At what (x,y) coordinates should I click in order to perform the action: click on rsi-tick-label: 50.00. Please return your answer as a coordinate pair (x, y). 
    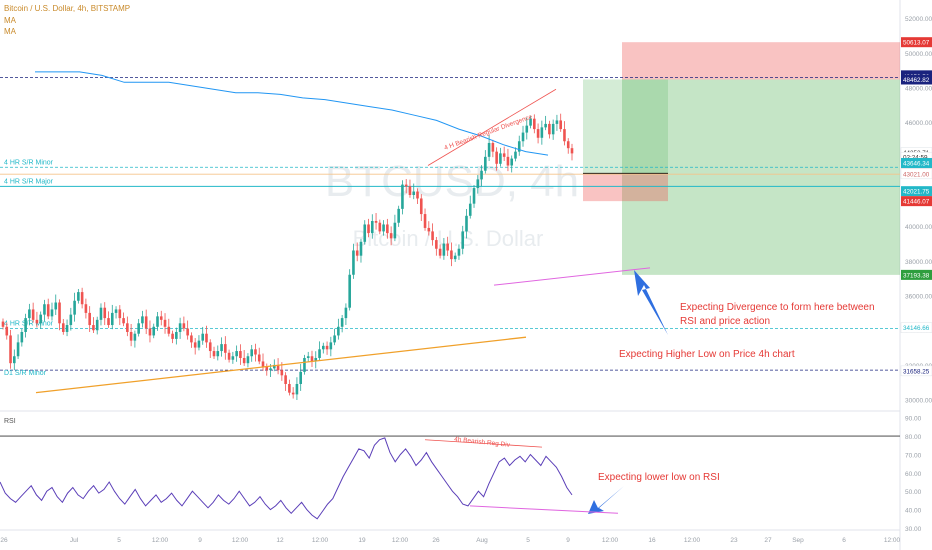
    Looking at the image, I should click on (913, 492).